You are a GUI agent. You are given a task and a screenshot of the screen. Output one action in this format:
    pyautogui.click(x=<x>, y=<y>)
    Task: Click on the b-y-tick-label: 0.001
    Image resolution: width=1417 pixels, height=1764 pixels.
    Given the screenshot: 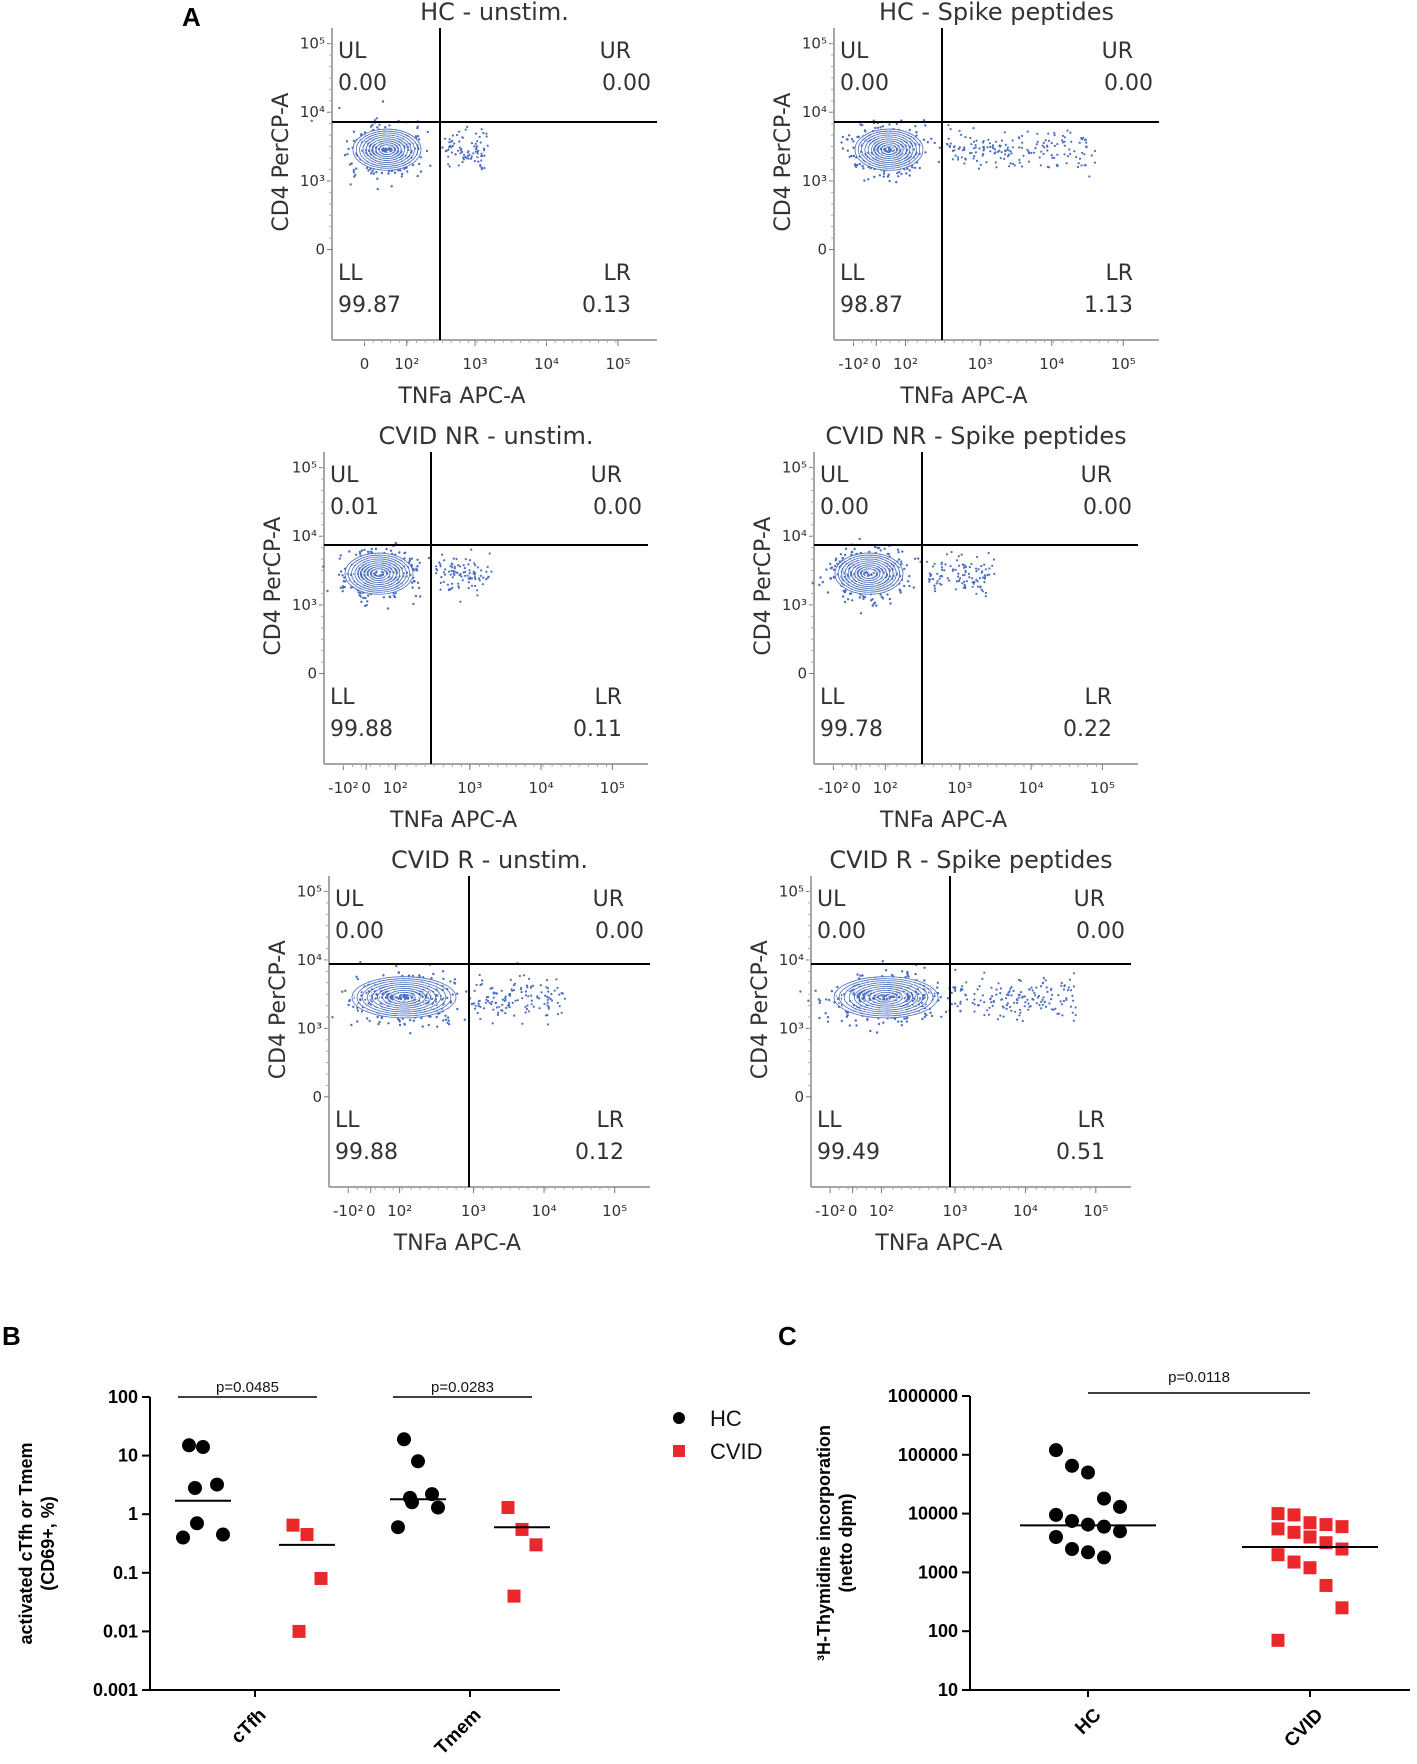 What is the action you would take?
    pyautogui.click(x=115, y=1690)
    